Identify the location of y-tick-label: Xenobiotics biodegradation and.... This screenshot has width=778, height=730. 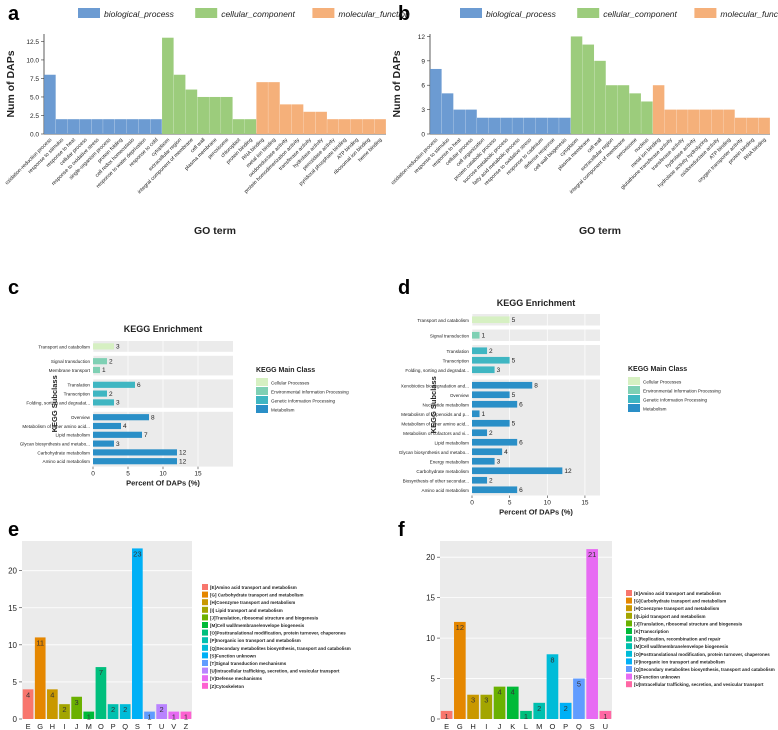
(435, 385).